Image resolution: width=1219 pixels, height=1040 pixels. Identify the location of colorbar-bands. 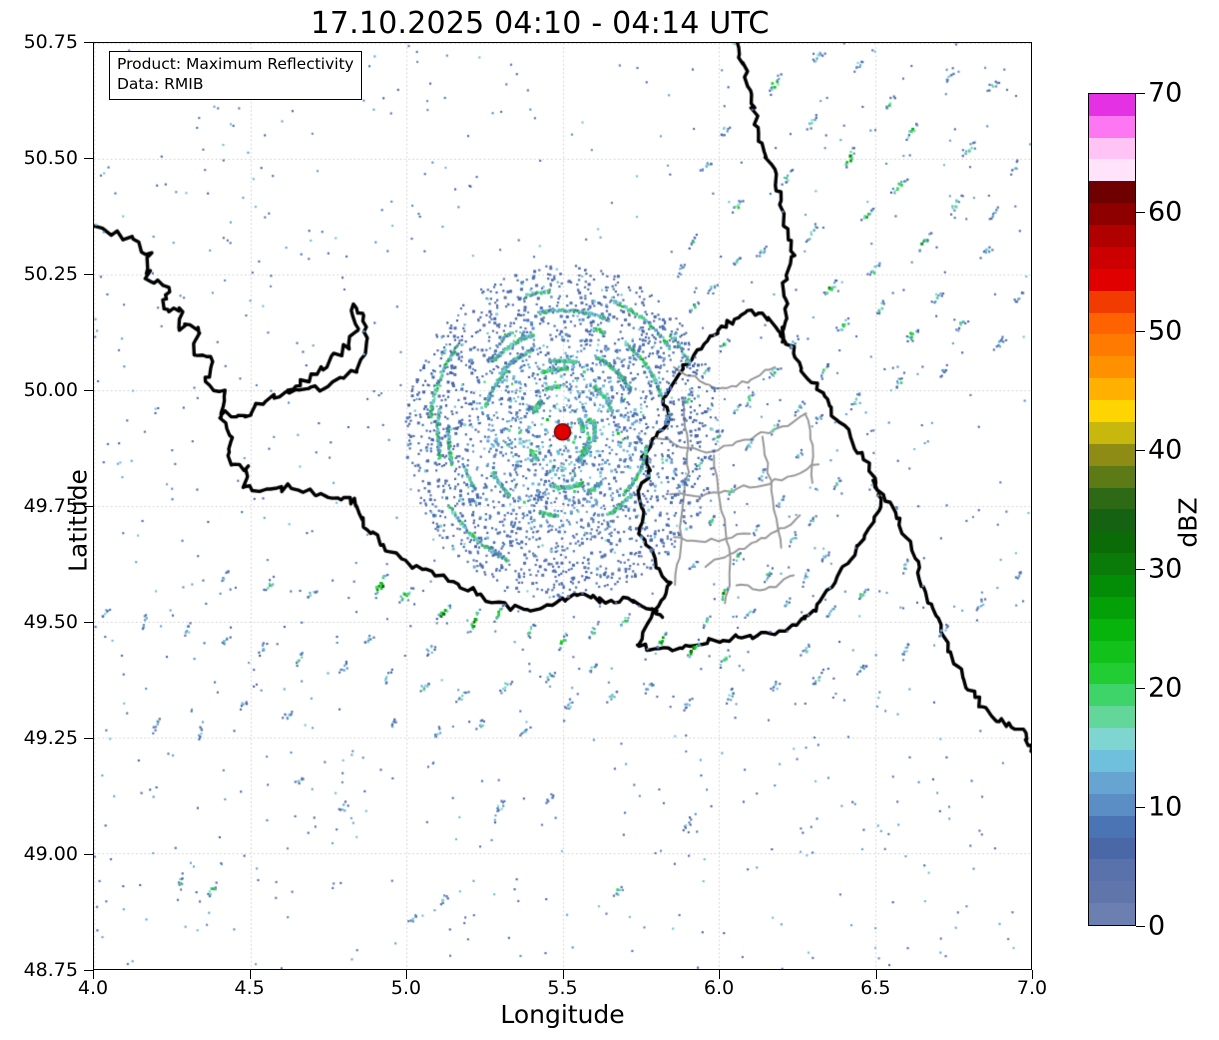
(1112, 509).